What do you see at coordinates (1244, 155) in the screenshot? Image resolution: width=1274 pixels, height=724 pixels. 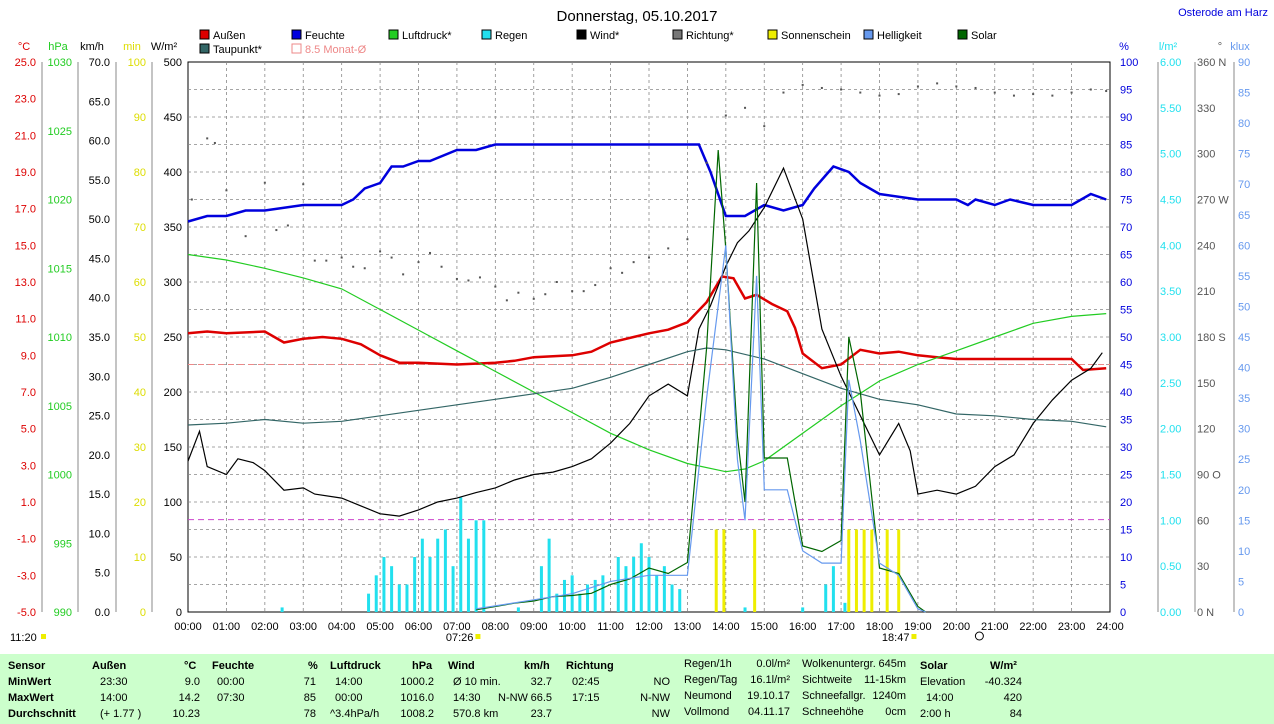 I see `tick-label-brightness: 75` at bounding box center [1244, 155].